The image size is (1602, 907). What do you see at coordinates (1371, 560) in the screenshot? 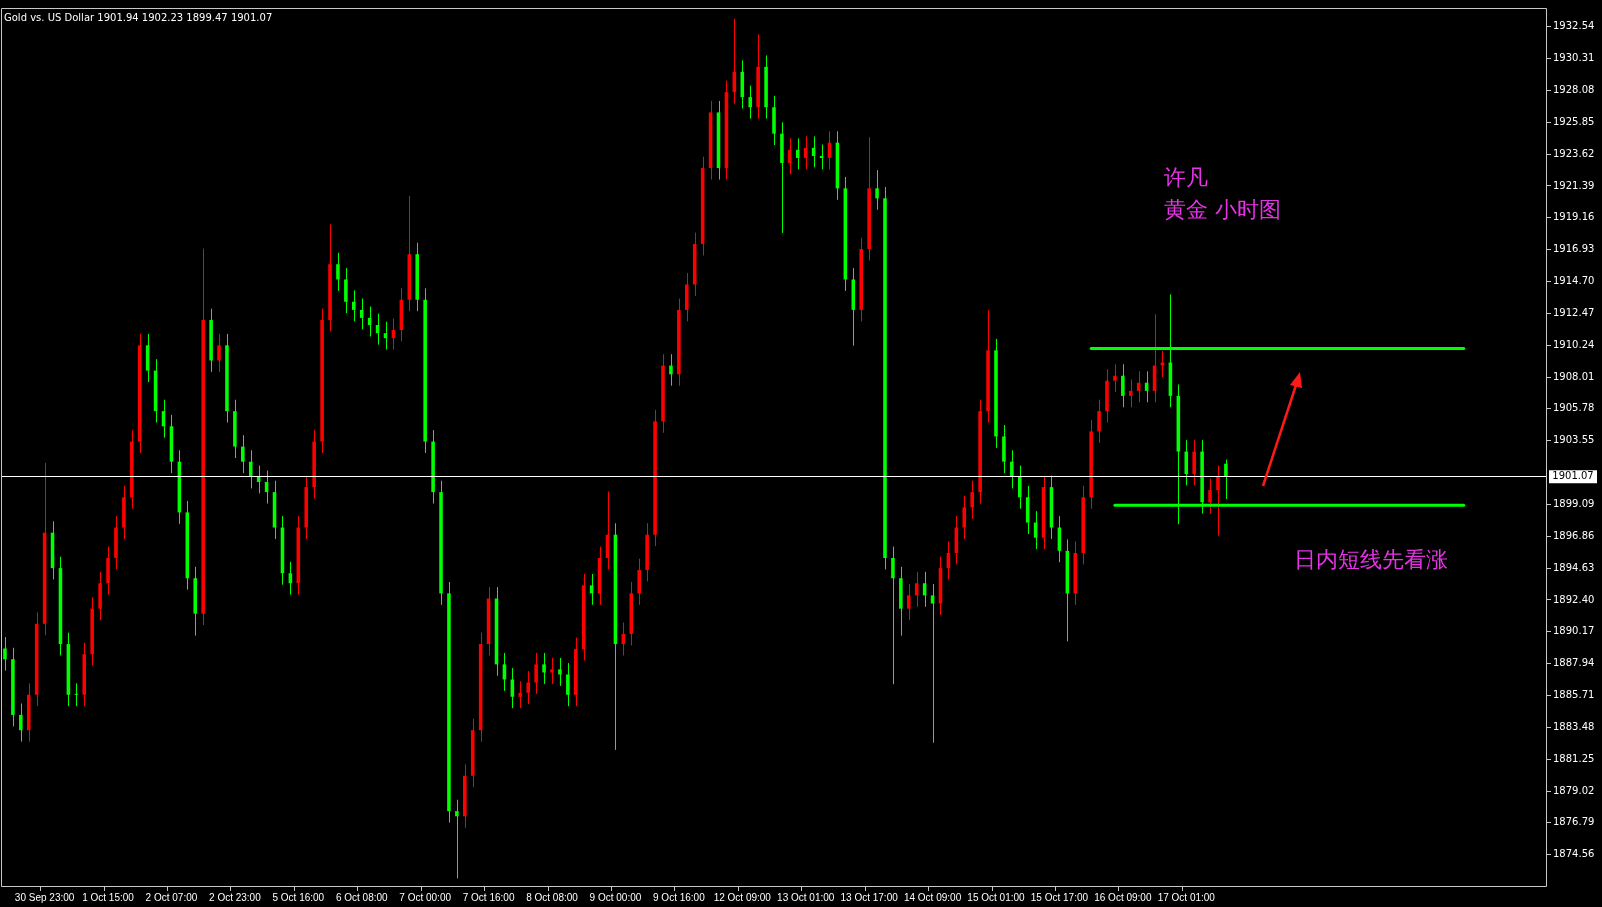
I see `annotation: 日内短线先看涨` at bounding box center [1371, 560].